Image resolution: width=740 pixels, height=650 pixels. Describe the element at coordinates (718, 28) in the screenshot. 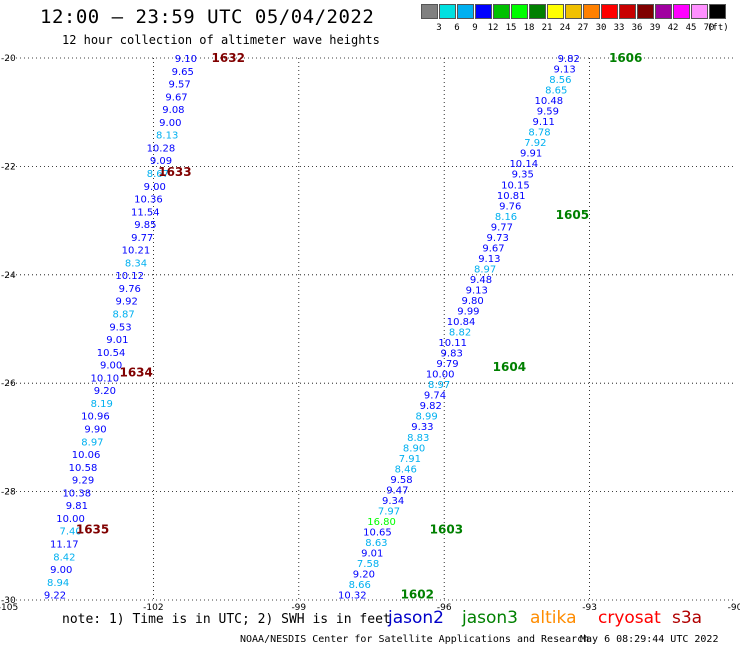

I see `legend-unit: (ft)` at that location.